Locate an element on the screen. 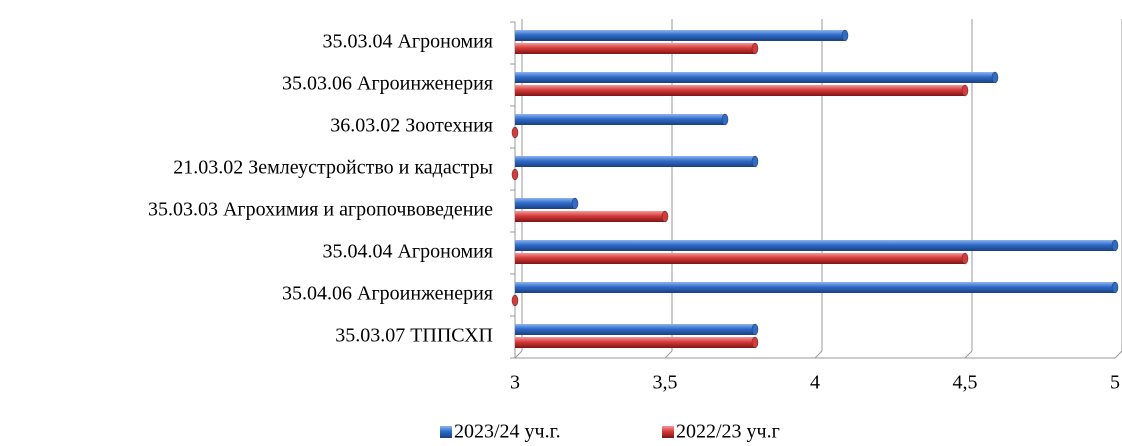 The image size is (1122, 446). y-tick-label: 21.03.02 Землеустройство и кадастры is located at coordinates (333, 168).